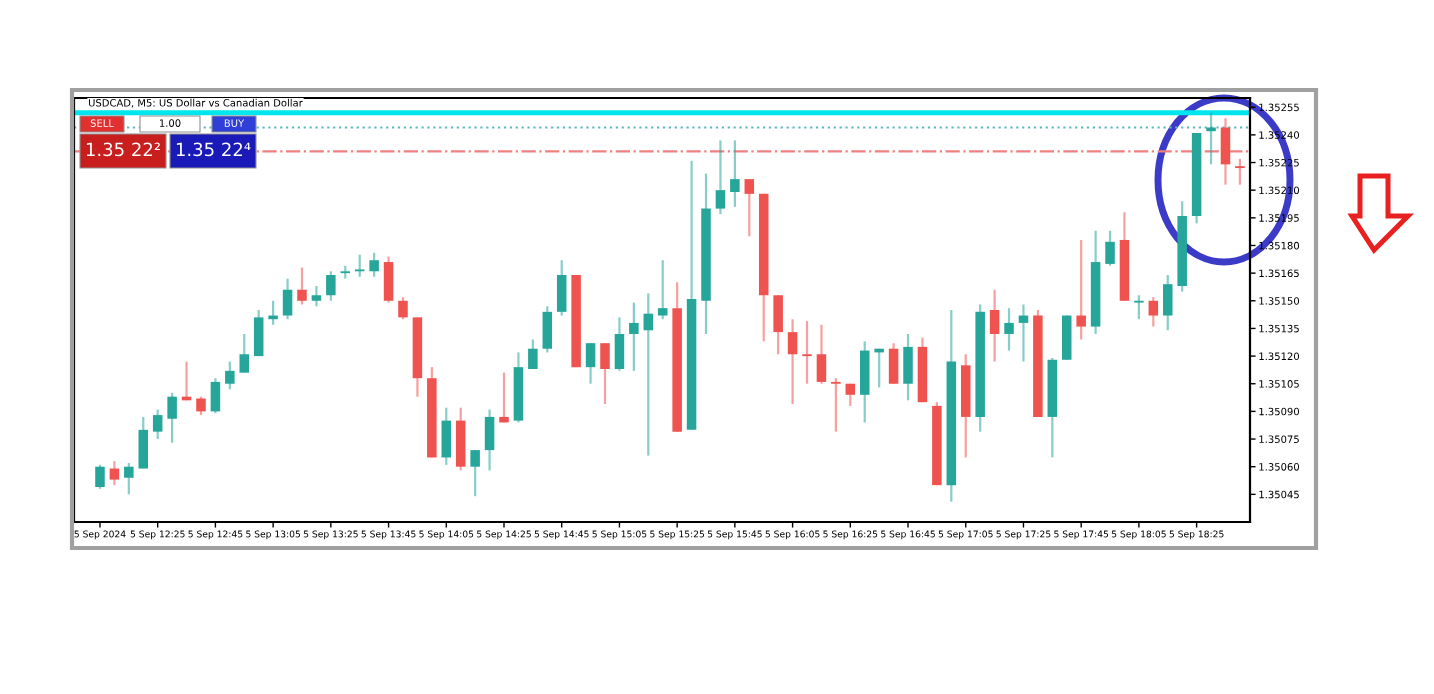 This screenshot has height=694, width=1434. Describe the element at coordinates (1066, 337) in the screenshot. I see `candlestick` at that location.